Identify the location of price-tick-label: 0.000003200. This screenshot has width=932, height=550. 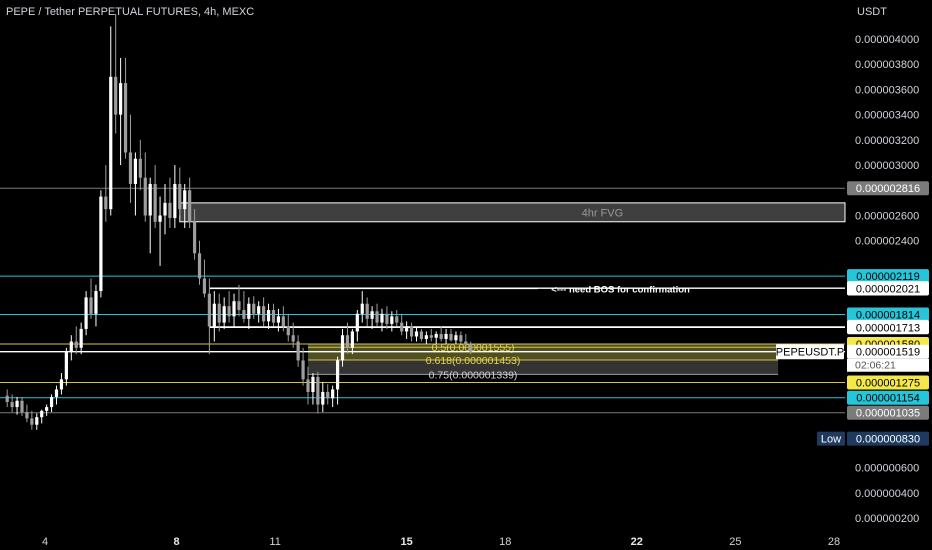
(887, 141).